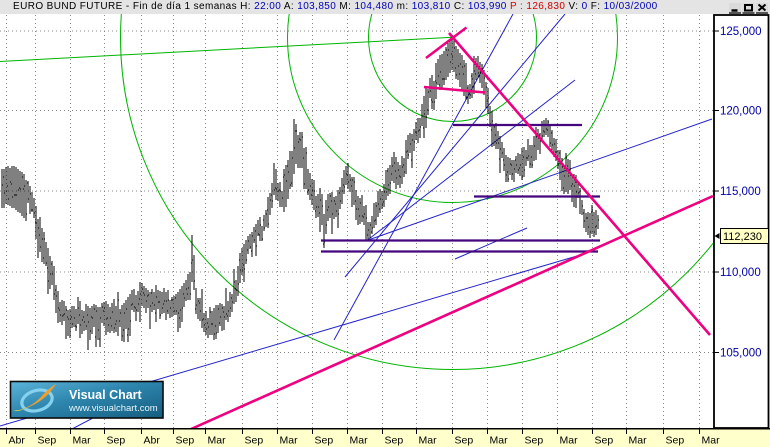 This screenshot has width=770, height=447. Describe the element at coordinates (741, 32) in the screenshot. I see `svg-text: 125,000` at that location.